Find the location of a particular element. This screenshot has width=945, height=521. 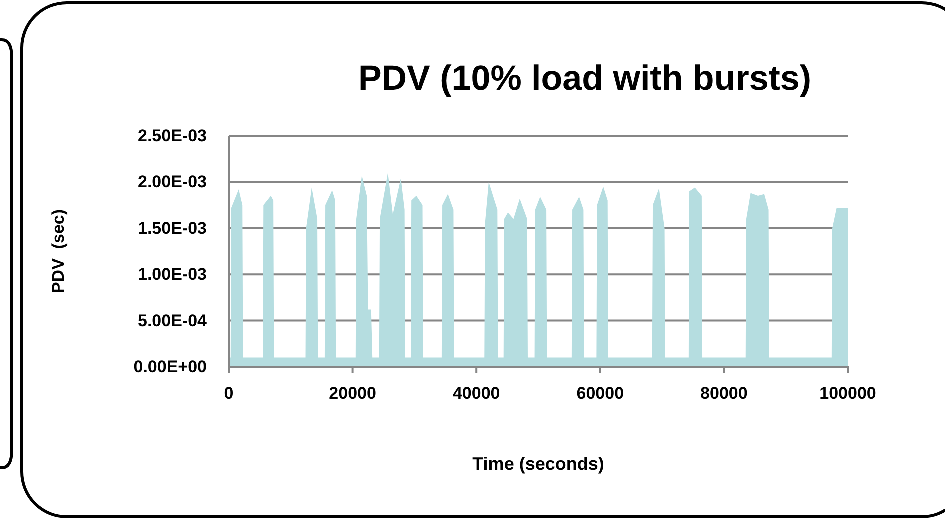

chart-title: PDV (10% load with bursts) is located at coordinates (585, 78).